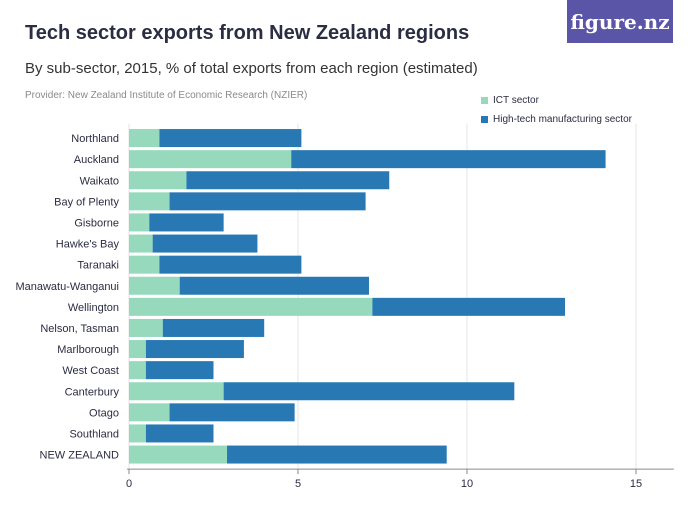 The image size is (700, 525). Describe the element at coordinates (92, 392) in the screenshot. I see `category-label: Canterbury` at that location.